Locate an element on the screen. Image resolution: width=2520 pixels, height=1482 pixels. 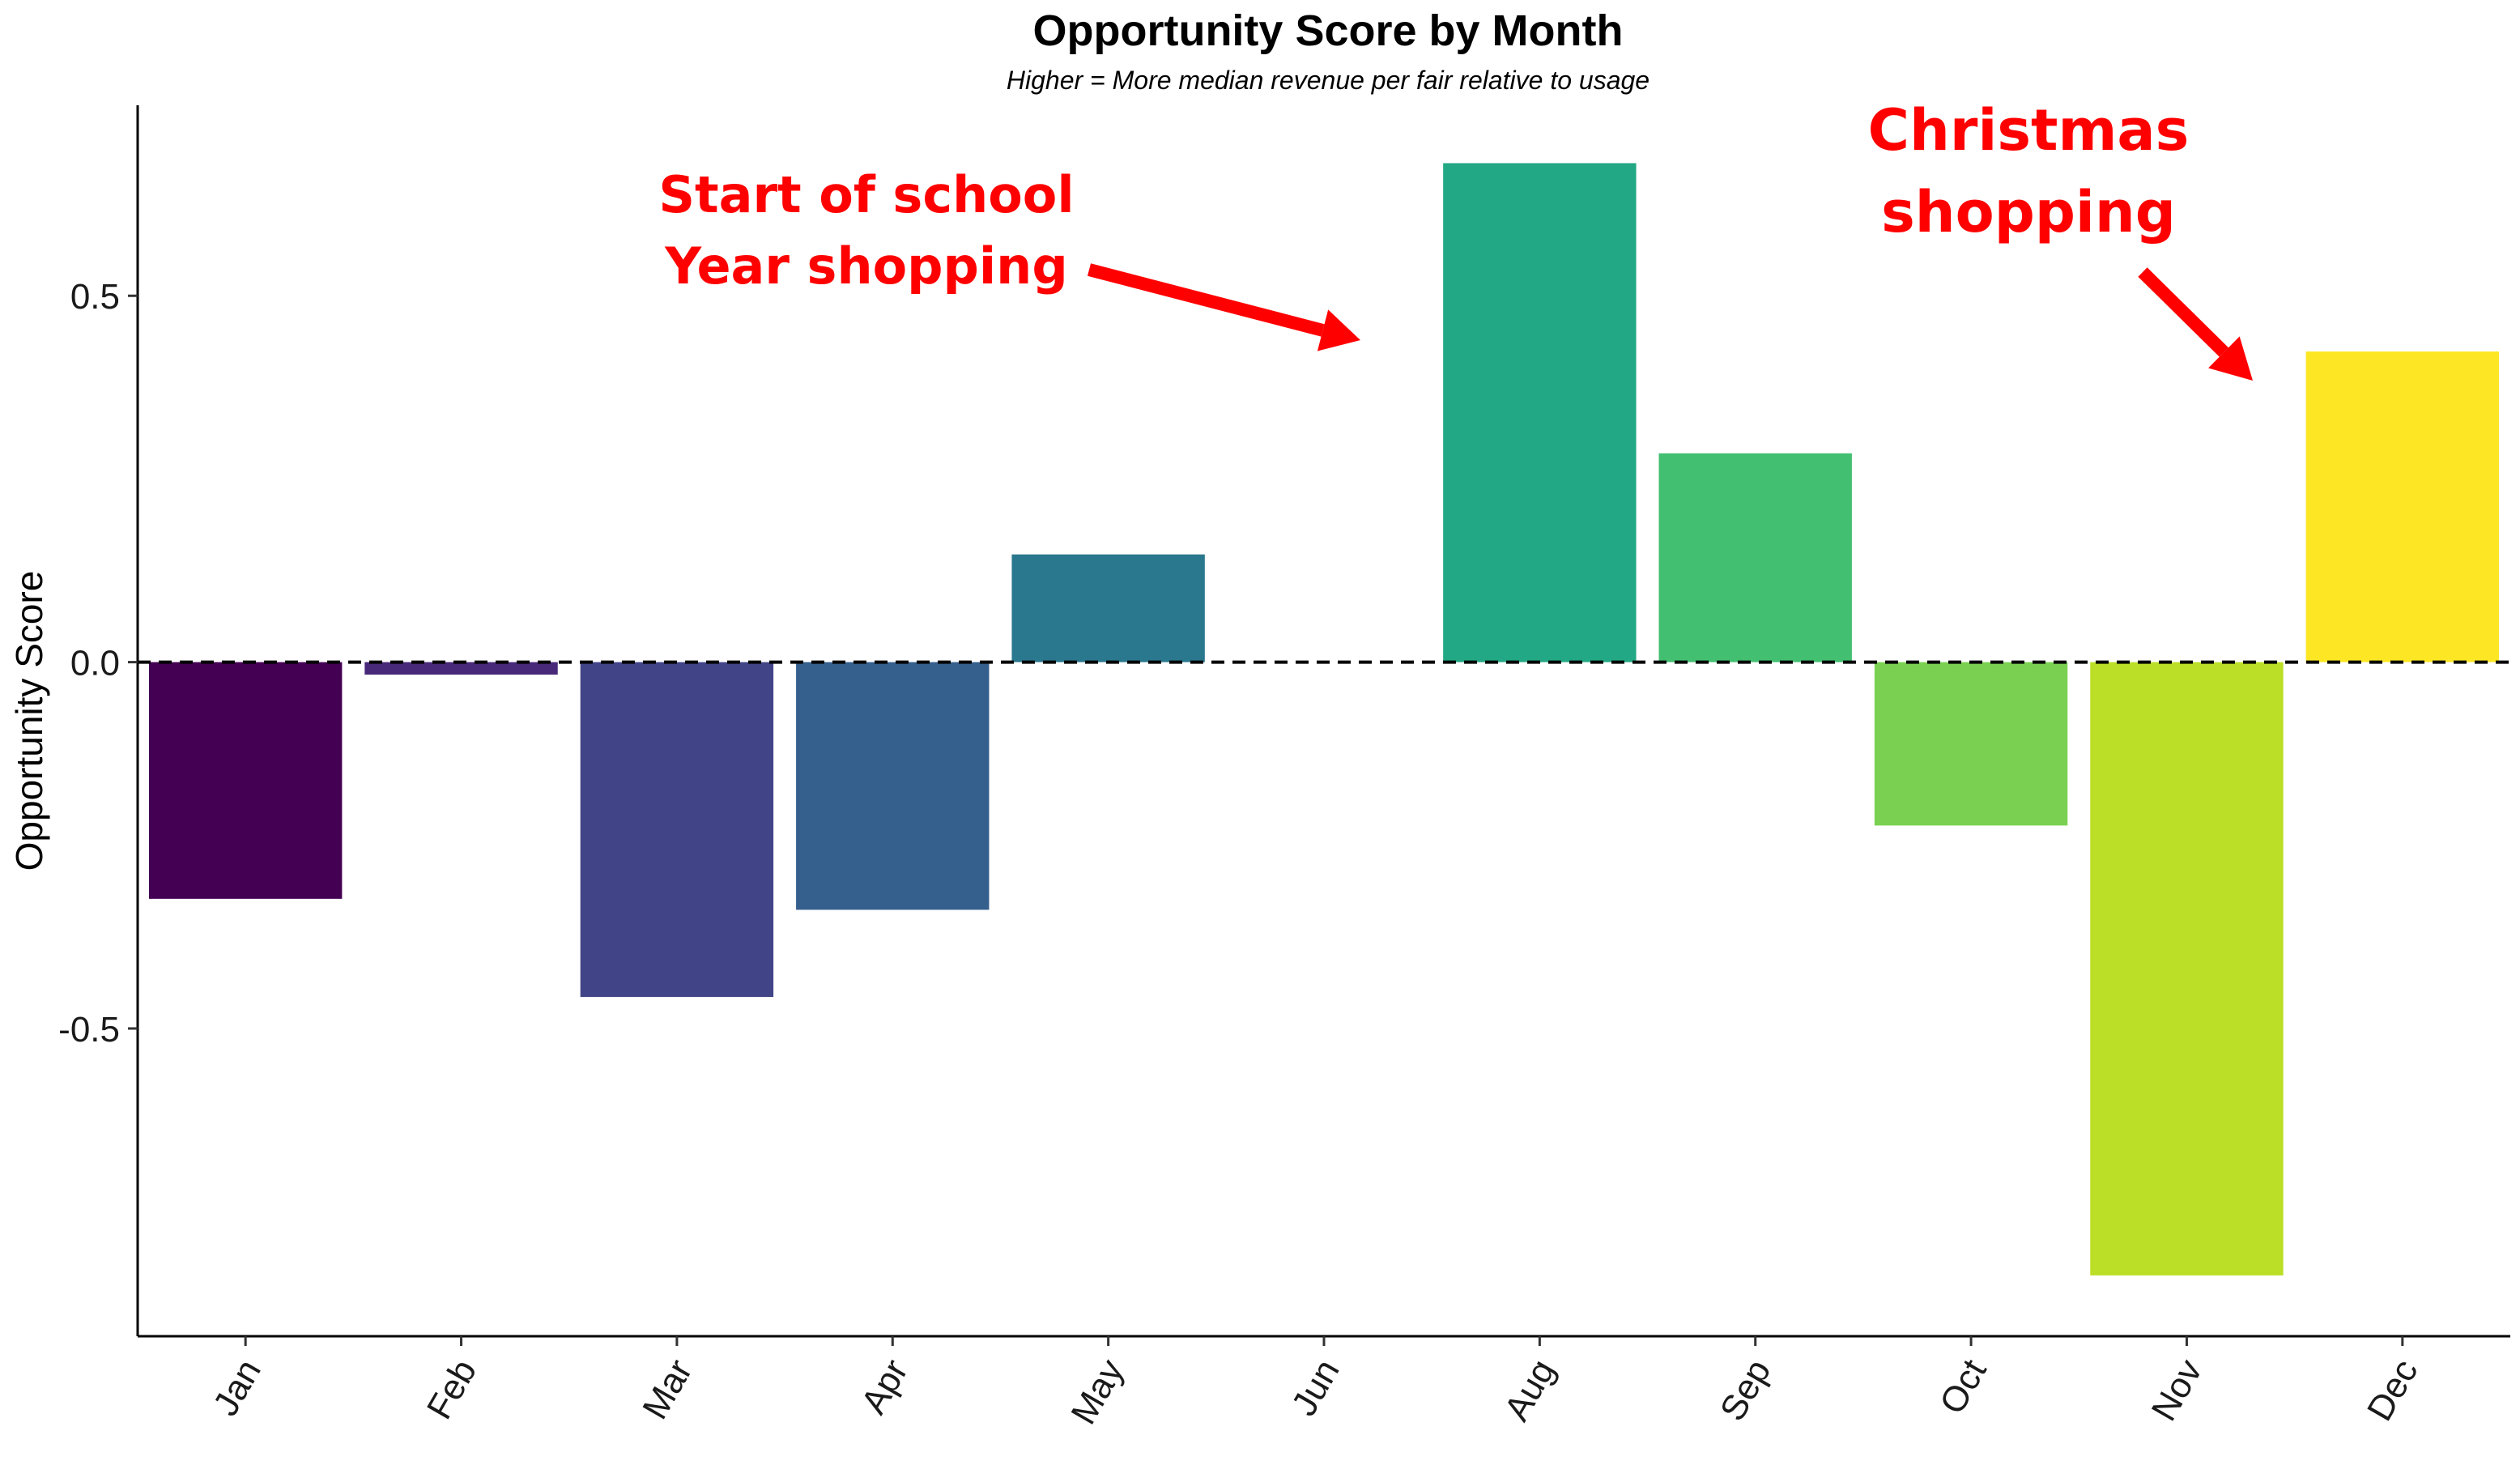
x-tick-label: Aug is located at coordinates (1529, 1390).